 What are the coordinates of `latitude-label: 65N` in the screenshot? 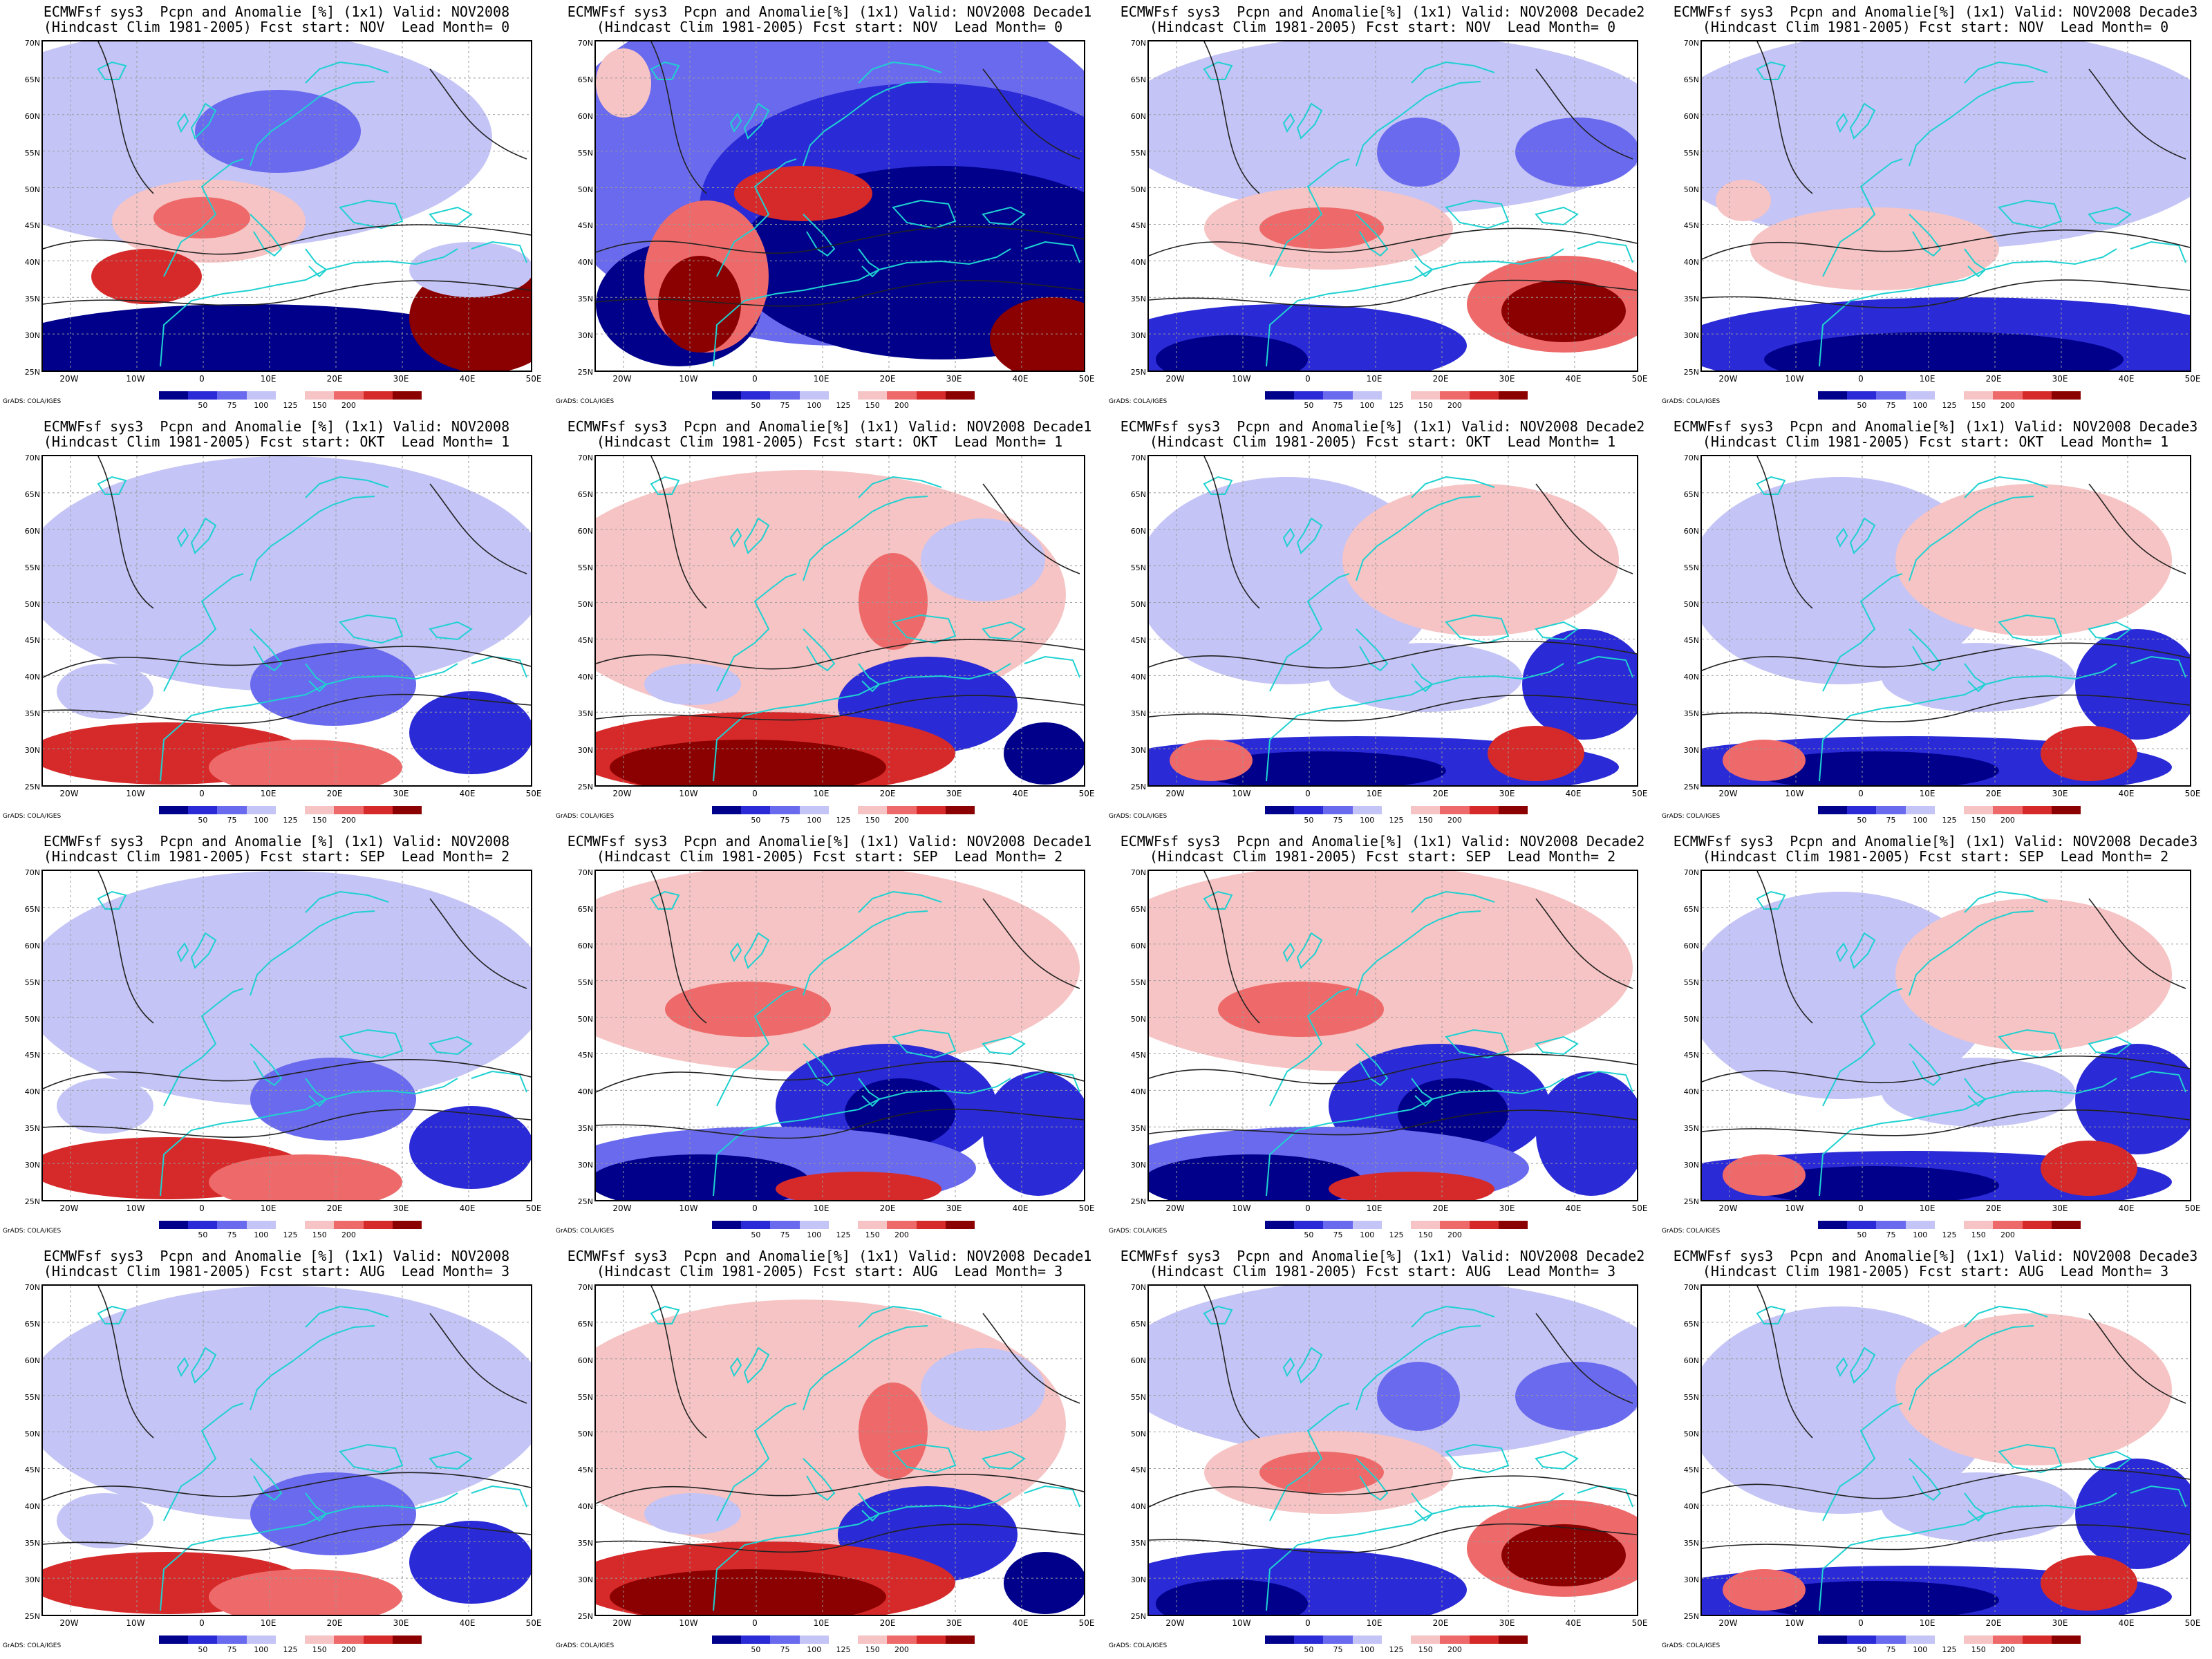 It's located at (1691, 79).